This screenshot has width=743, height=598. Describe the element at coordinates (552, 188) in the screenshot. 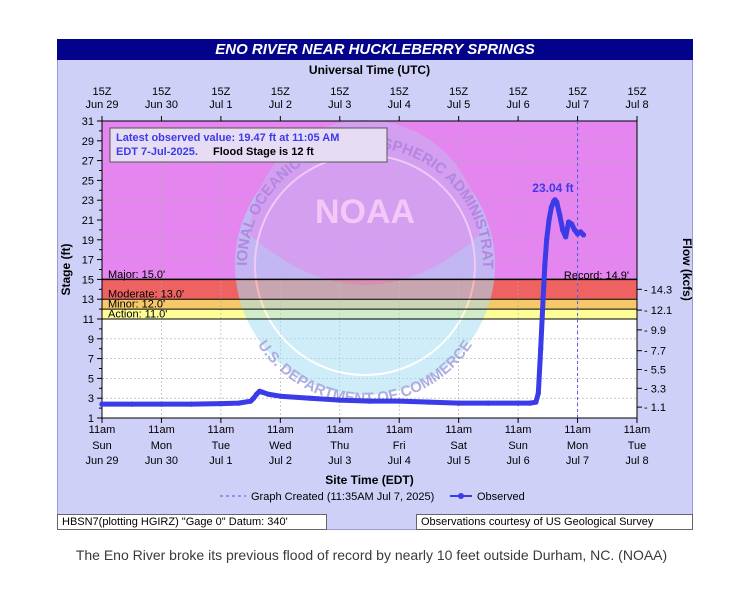

I see `peak-label: 23.04 ft` at that location.